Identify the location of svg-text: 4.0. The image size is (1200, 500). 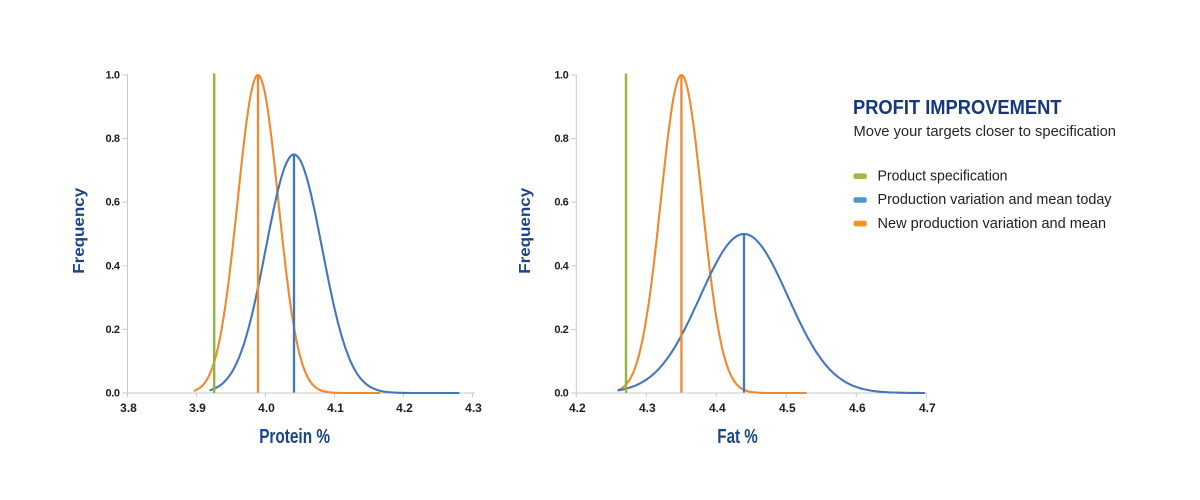
(266, 408).